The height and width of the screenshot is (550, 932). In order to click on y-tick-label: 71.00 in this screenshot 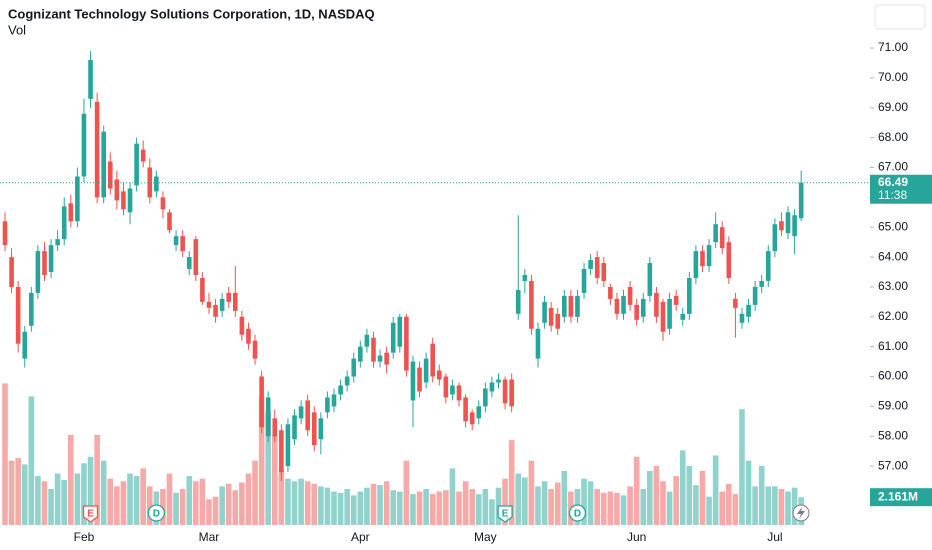, I will do `click(893, 47)`.